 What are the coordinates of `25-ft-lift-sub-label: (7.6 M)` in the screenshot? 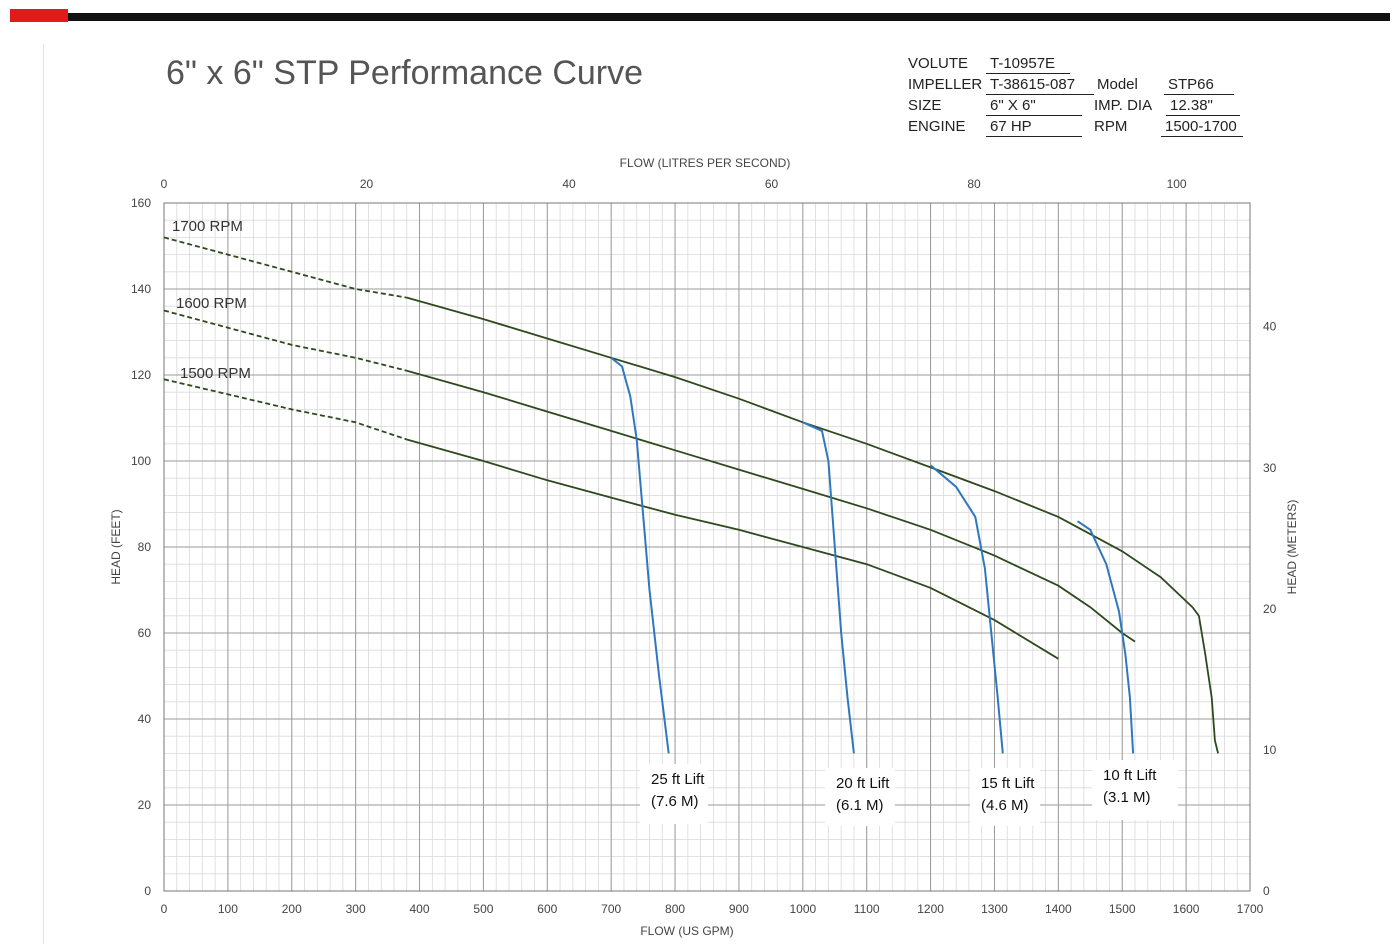 It's located at (675, 801).